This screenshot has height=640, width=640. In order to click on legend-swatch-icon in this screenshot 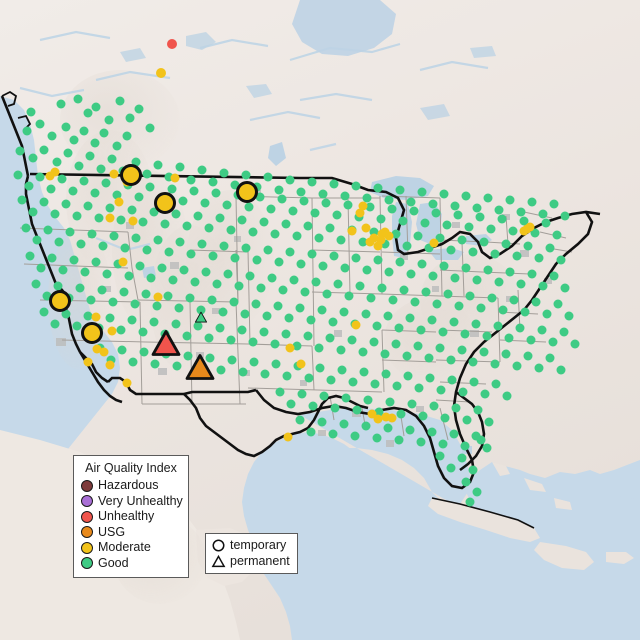, I will do `click(87, 485)`.